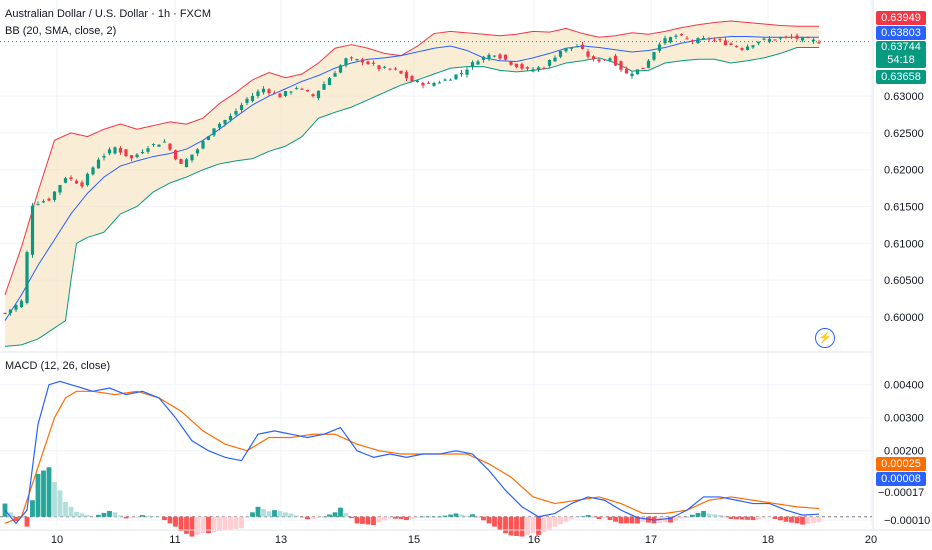 The image size is (932, 550). I want to click on price-axis-tick: 0.62000, so click(904, 171).